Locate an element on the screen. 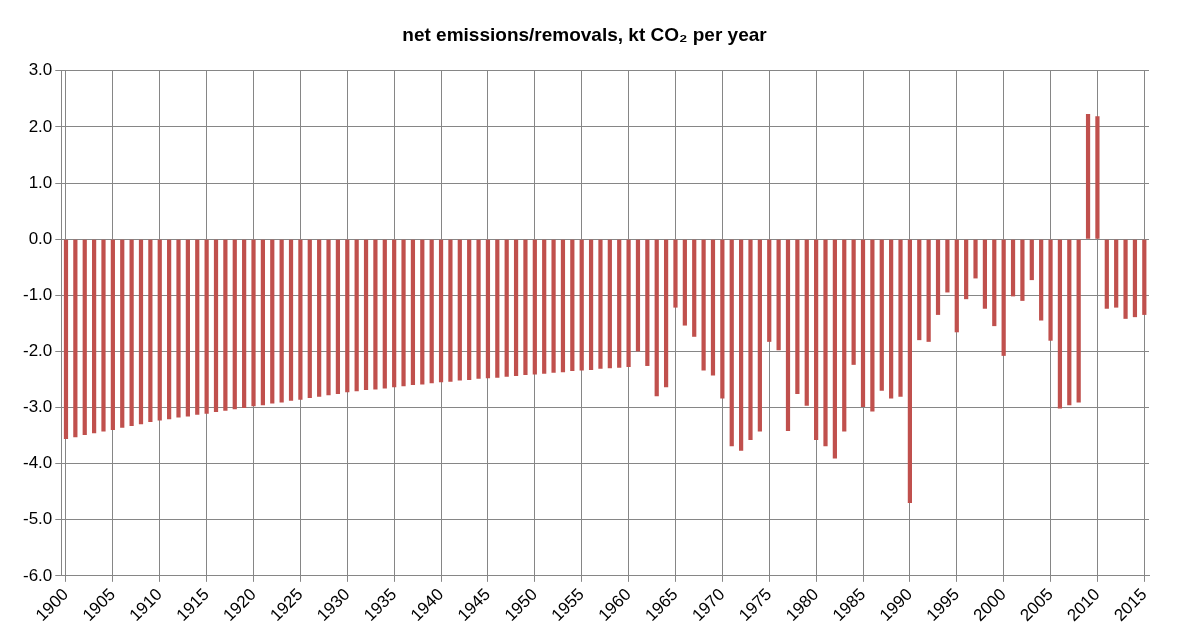 The image size is (1179, 639). chart-title: net emissions/removals, kt CO₂ per year is located at coordinates (585, 34).